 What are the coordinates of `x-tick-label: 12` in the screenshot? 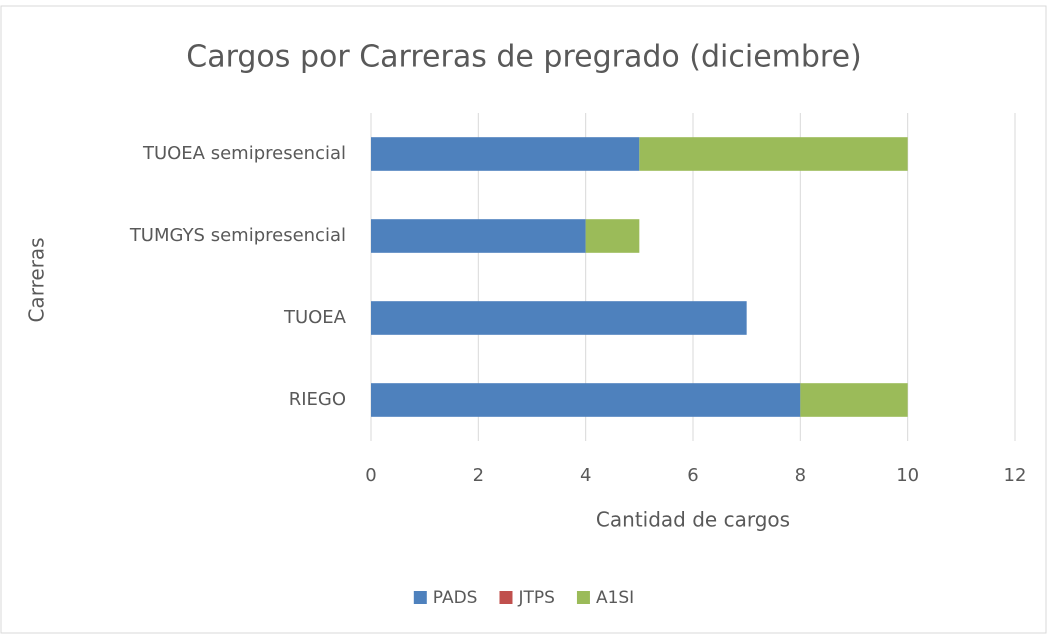 It's located at (1015, 475).